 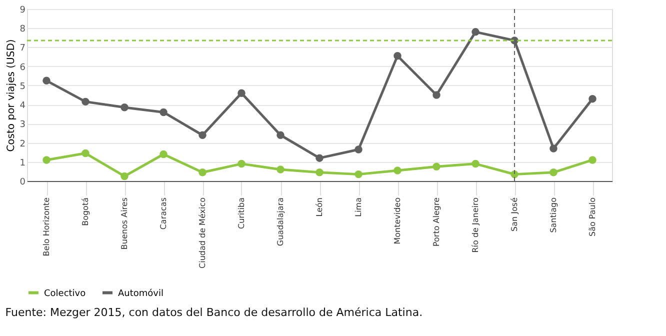 I want to click on legend-label: Automóvil, so click(x=141, y=293).